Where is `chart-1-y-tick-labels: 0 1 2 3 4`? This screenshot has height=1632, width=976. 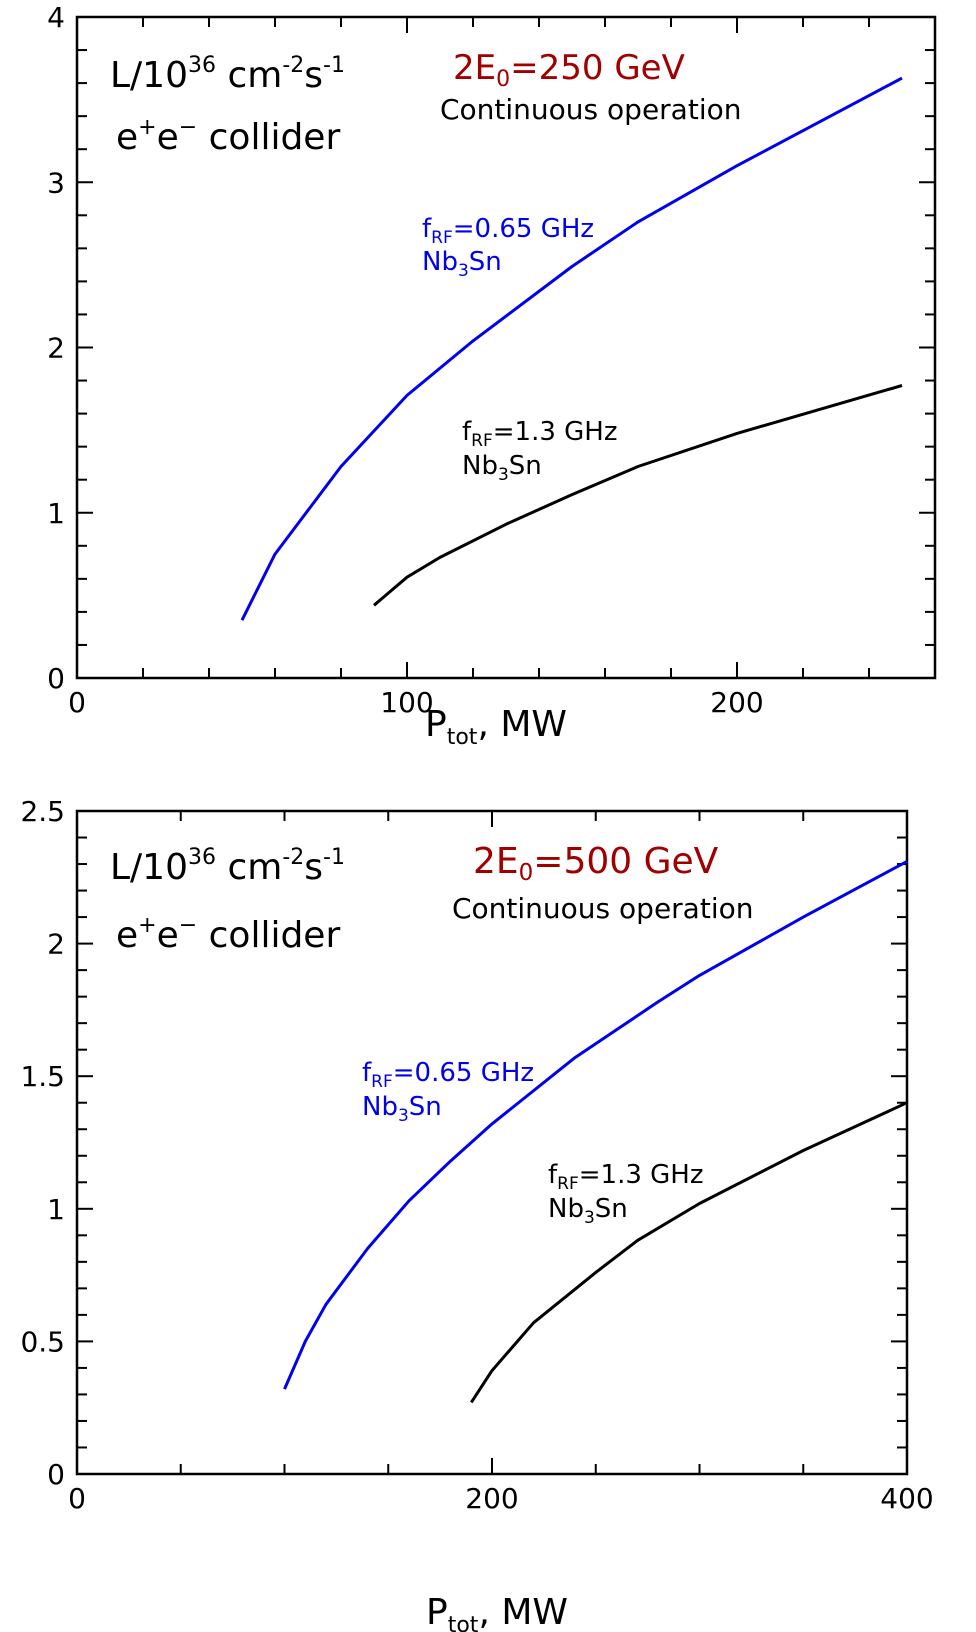 chart-1-y-tick-labels: 0 1 2 3 4 is located at coordinates (56, 348).